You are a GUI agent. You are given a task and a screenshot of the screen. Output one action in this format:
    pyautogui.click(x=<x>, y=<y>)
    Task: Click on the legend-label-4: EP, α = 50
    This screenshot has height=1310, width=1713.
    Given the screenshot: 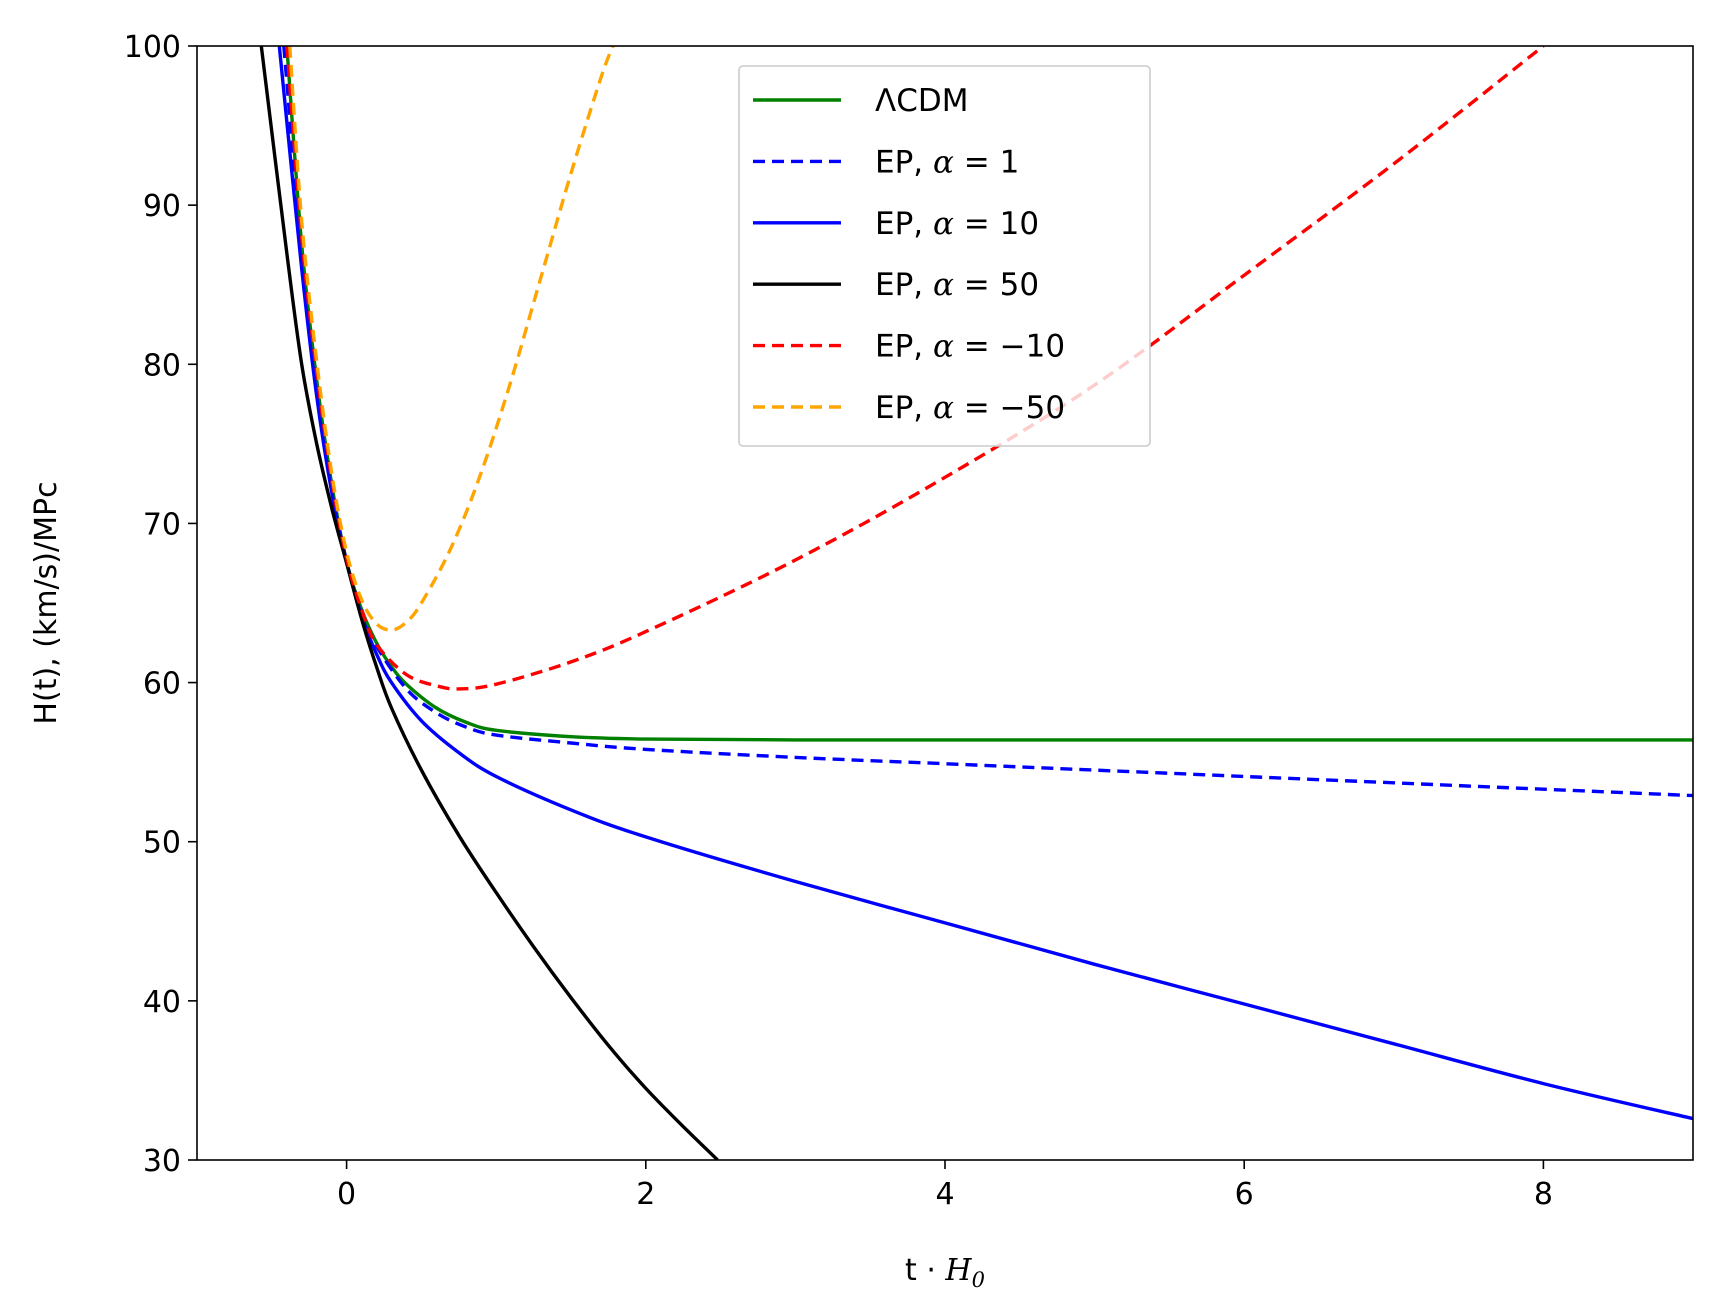 What is the action you would take?
    pyautogui.click(x=957, y=285)
    